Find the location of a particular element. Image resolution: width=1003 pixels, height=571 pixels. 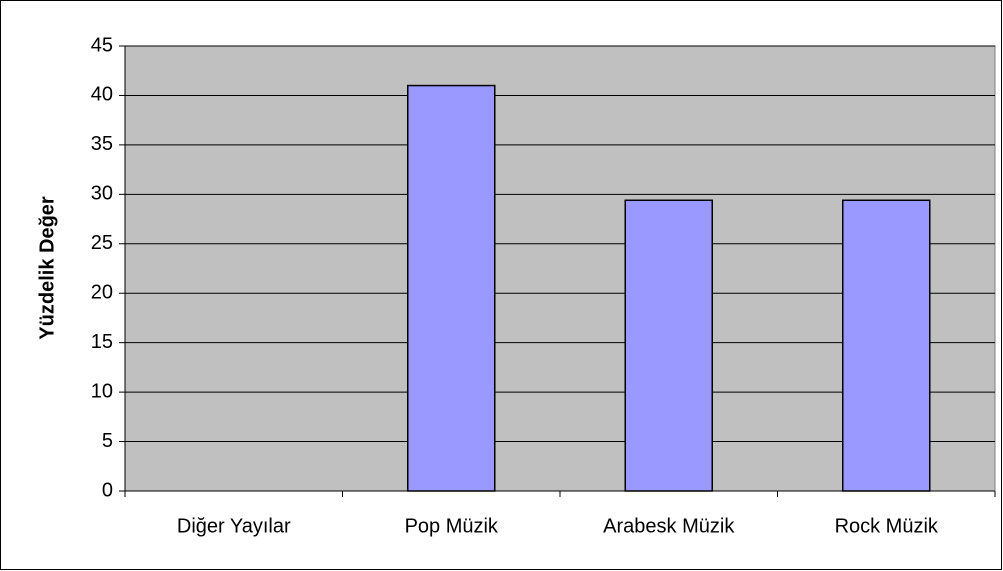

x-tick-label: Diğer Yayılar is located at coordinates (234, 526).